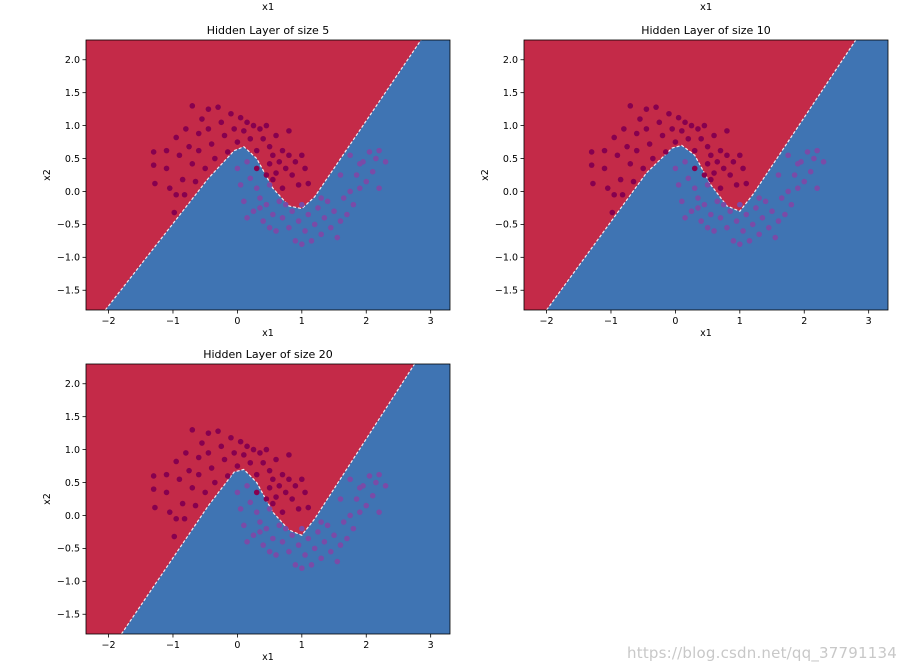 The width and height of the screenshot is (905, 668). I want to click on y-tick-label: 2.0, so click(72, 60).